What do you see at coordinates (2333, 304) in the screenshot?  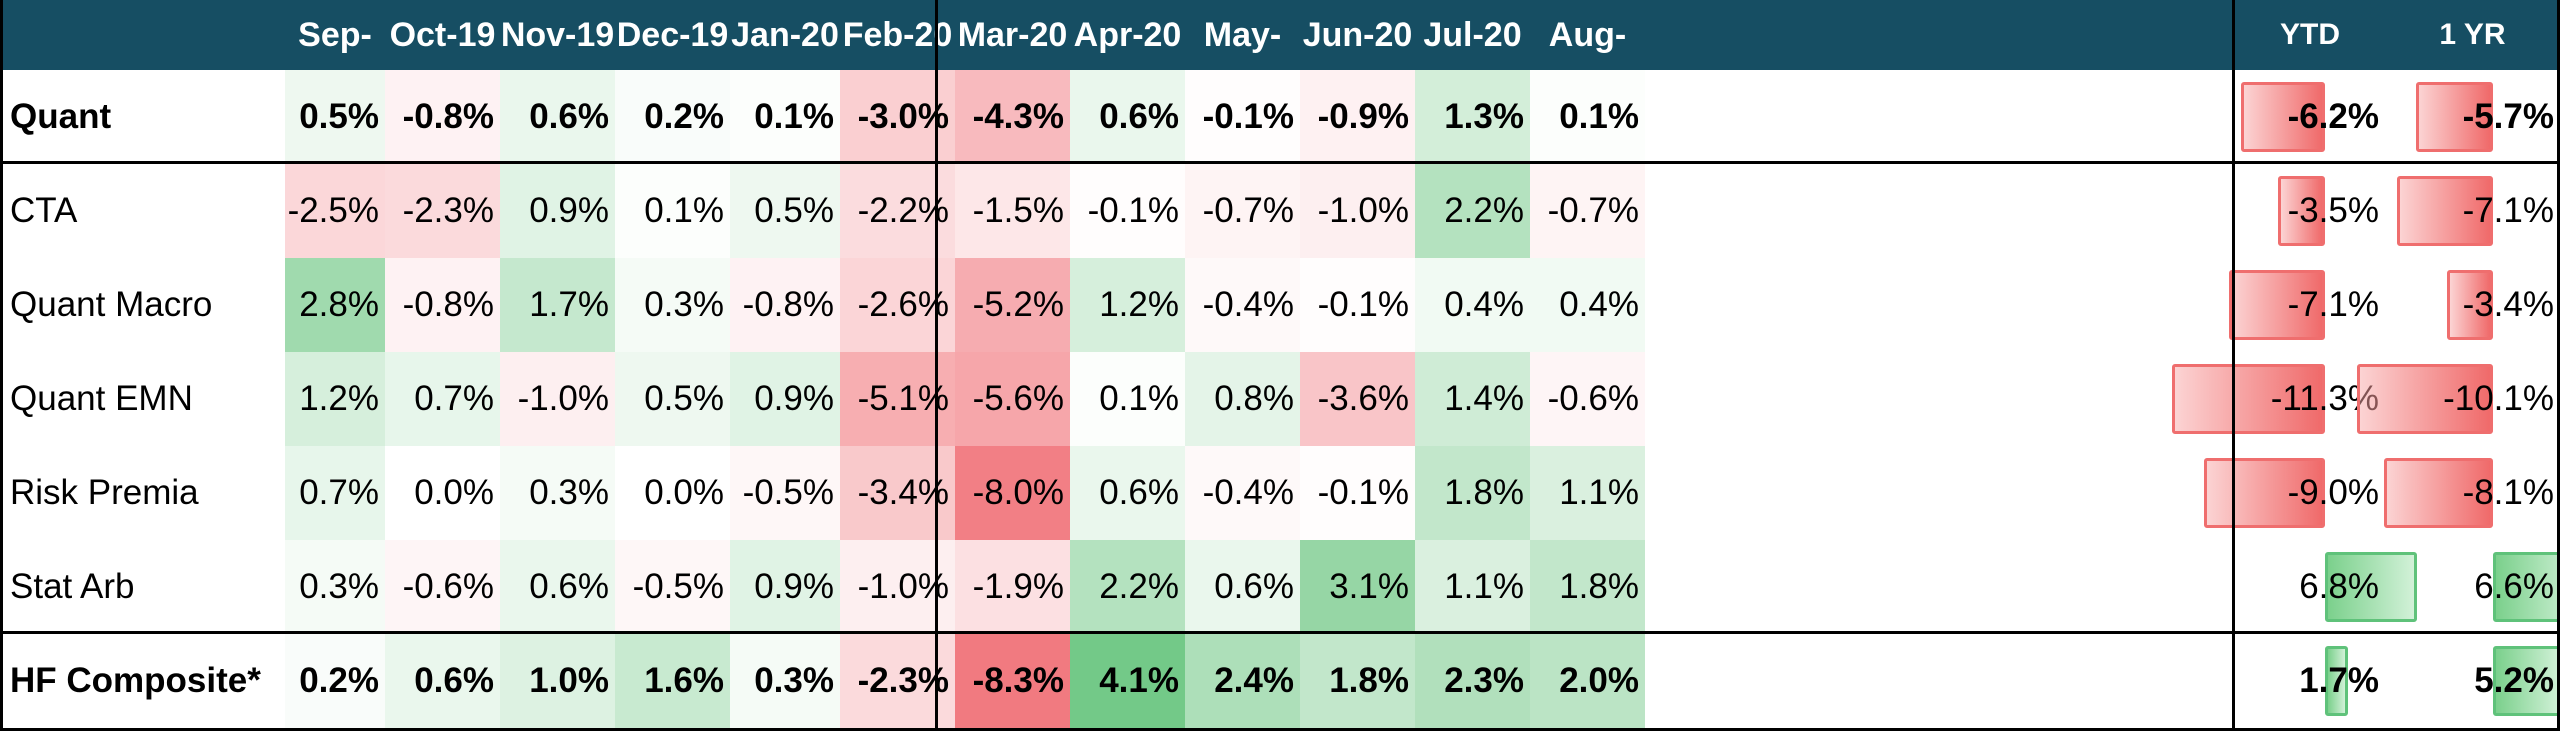 I see `ytd-value: -7.1%` at bounding box center [2333, 304].